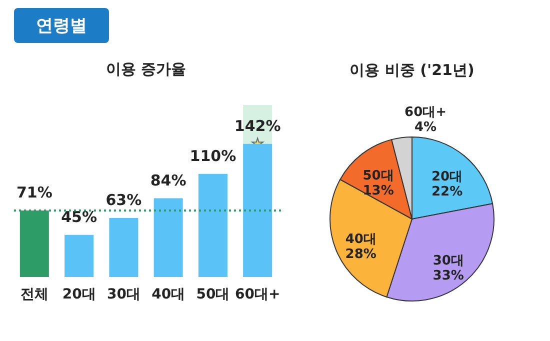  What do you see at coordinates (257, 125) in the screenshot?
I see `data-label: 142%` at bounding box center [257, 125].